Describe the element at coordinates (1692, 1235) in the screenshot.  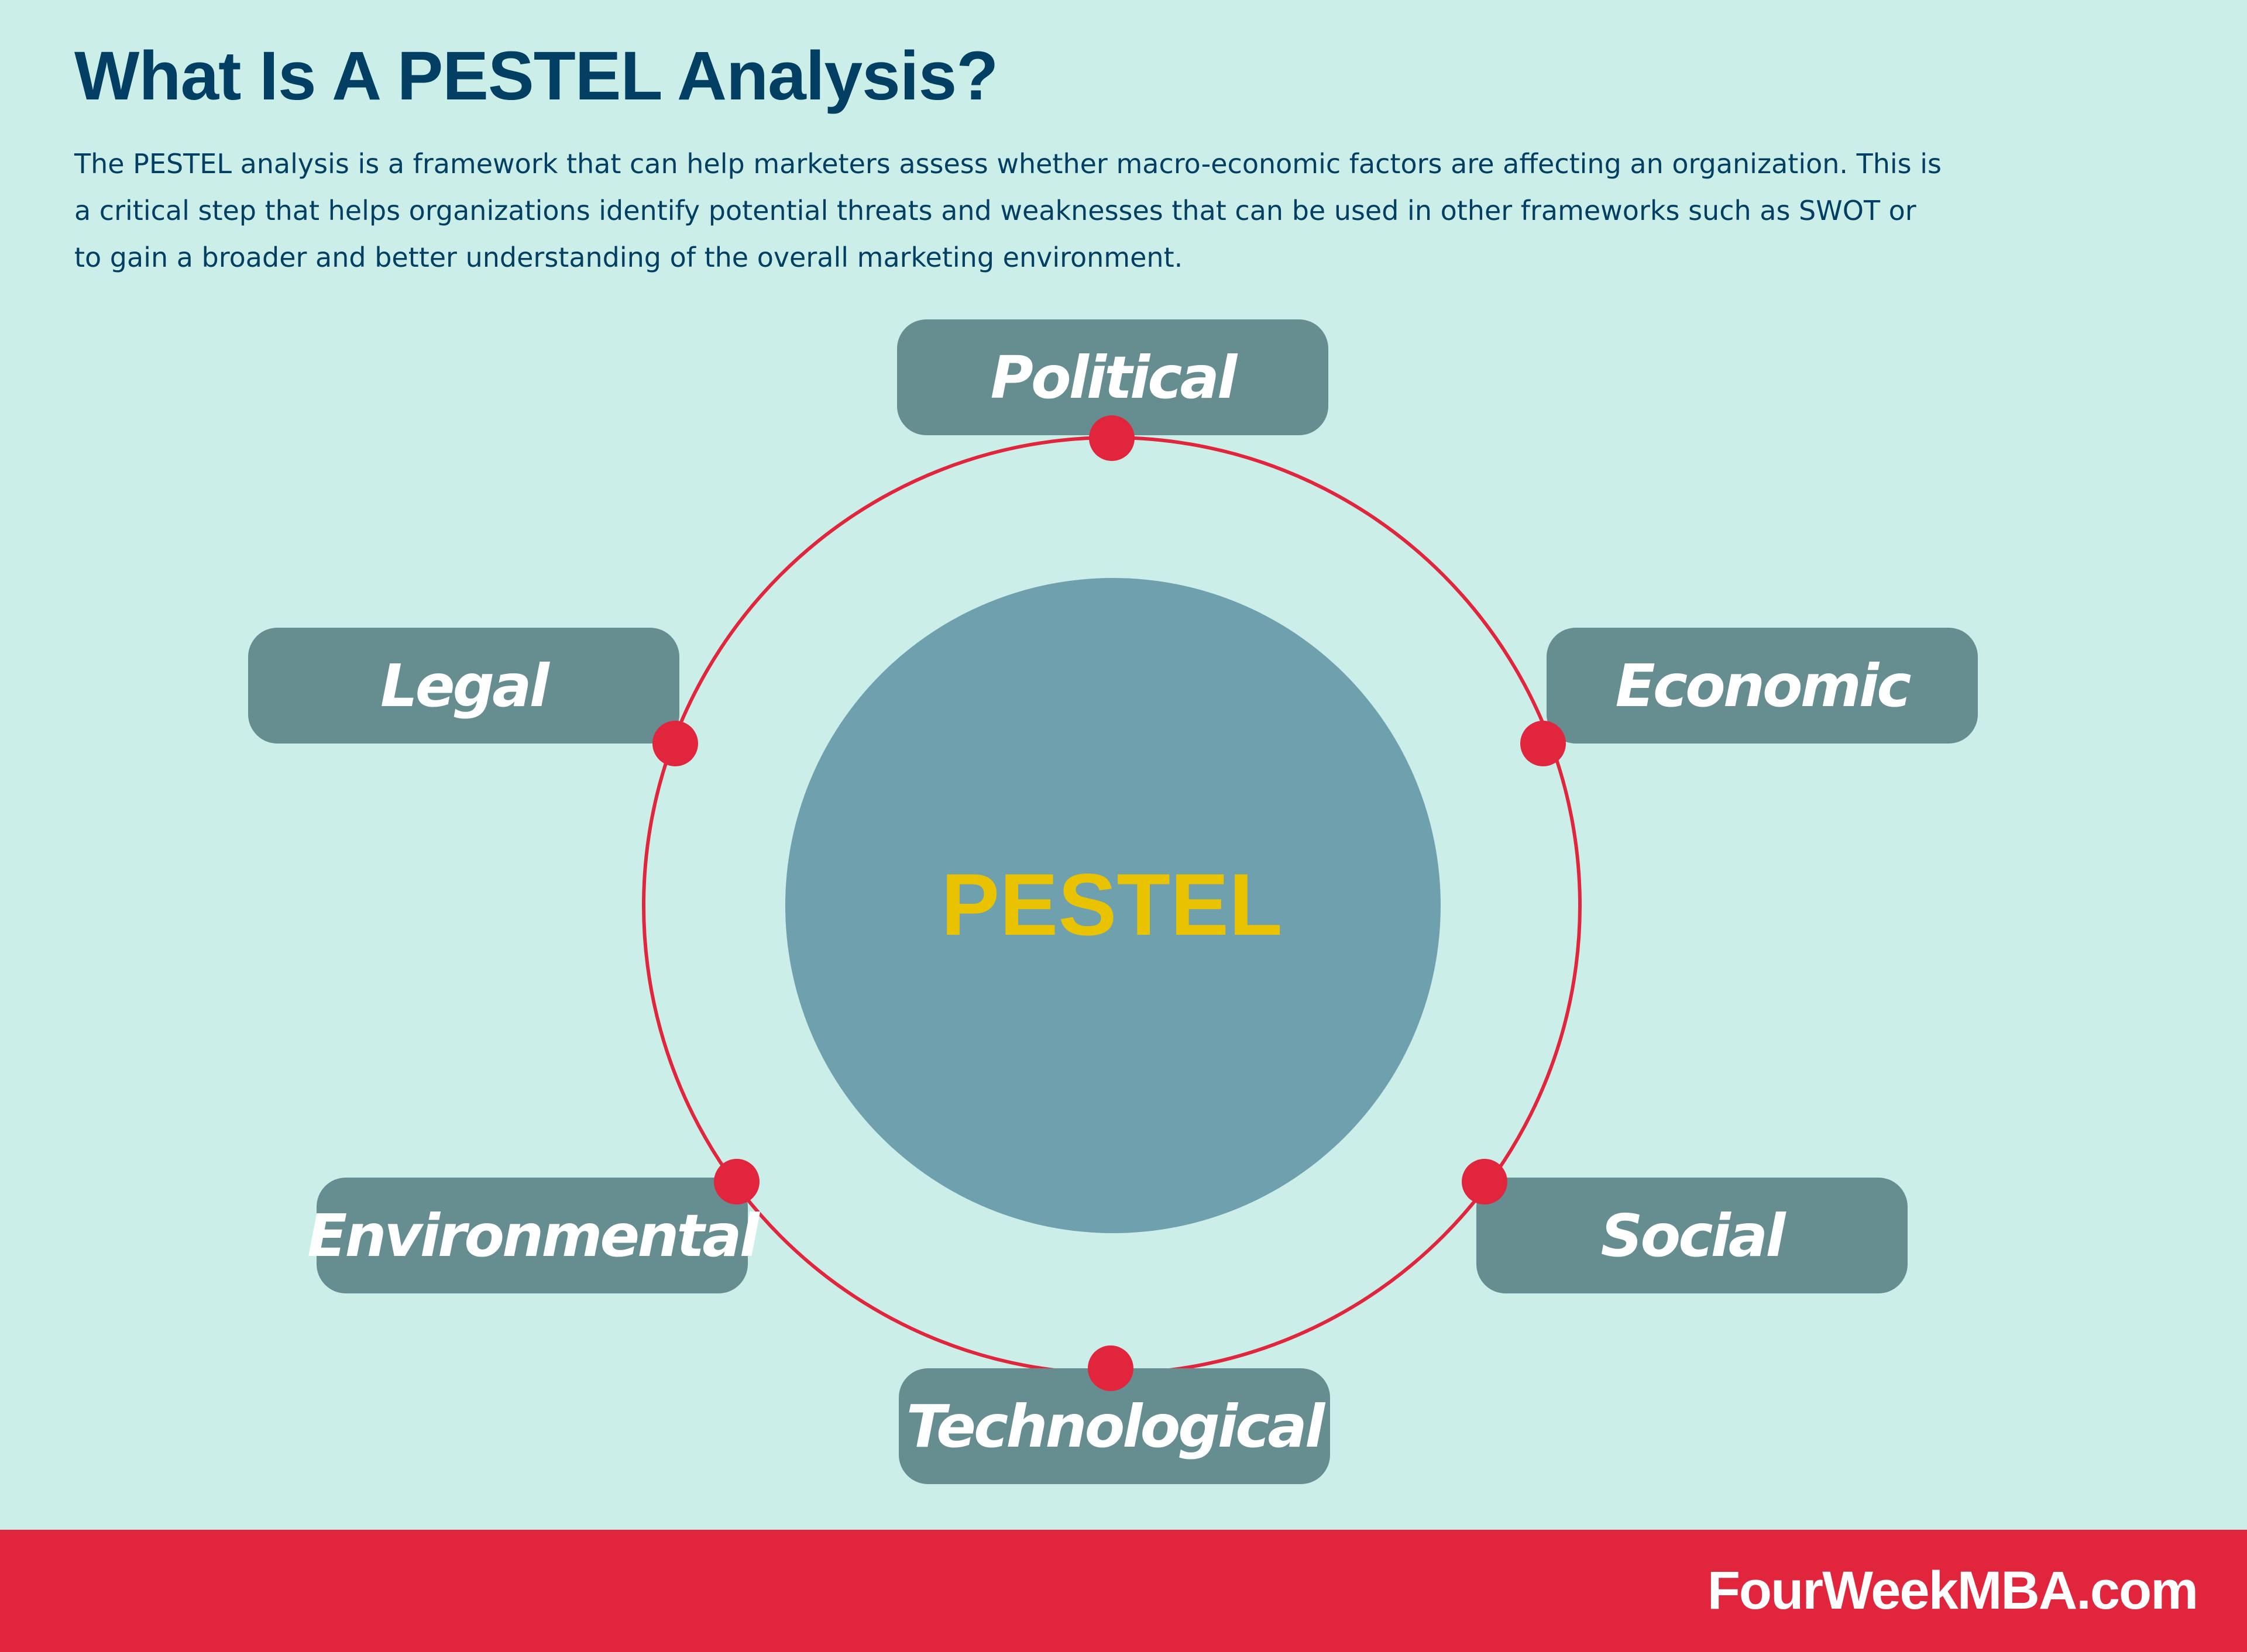
I see `factor-social: Social` at that location.